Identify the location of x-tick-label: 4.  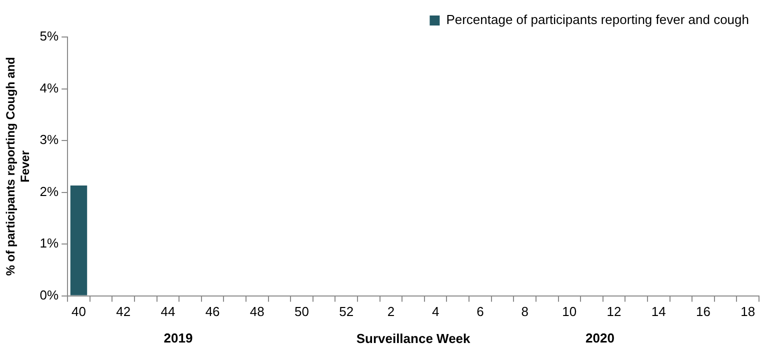
(436, 312).